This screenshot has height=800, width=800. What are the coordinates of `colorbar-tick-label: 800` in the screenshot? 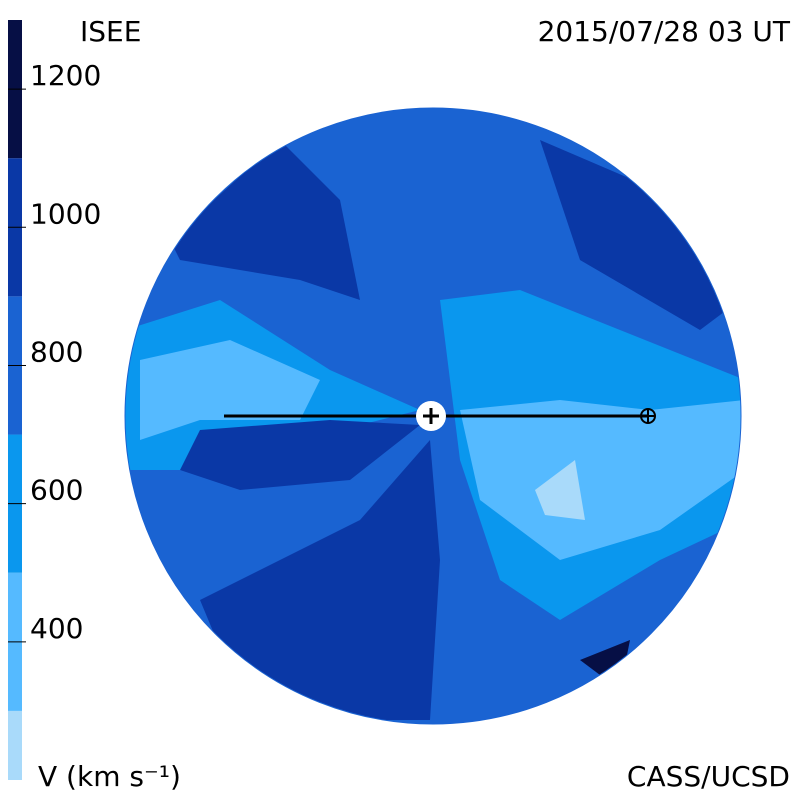 It's located at (56, 351).